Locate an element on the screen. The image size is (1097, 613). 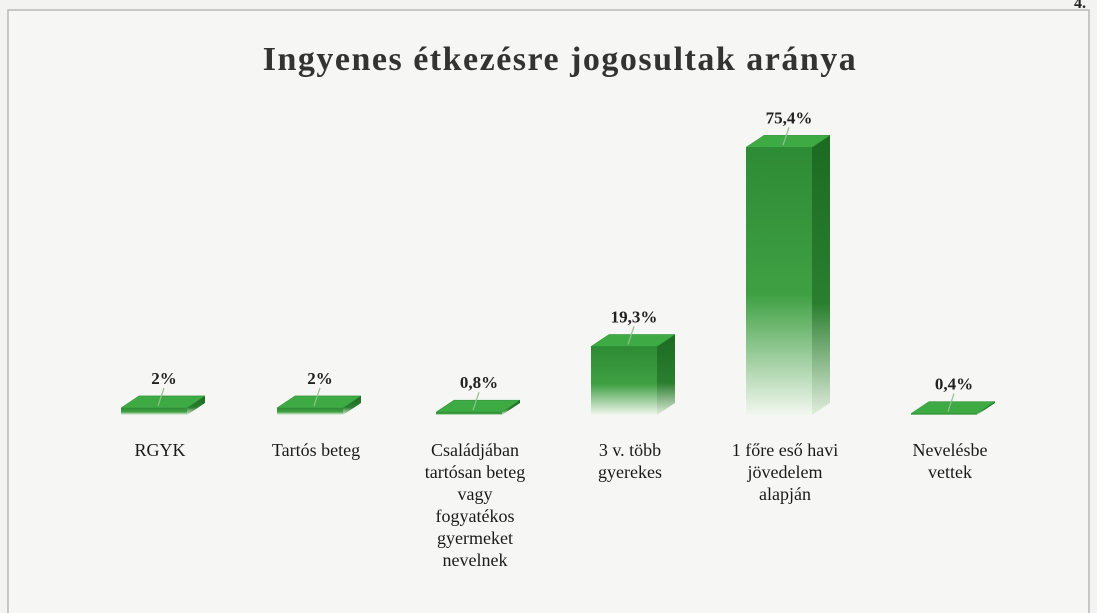
value-label: 75,4% is located at coordinates (789, 117).